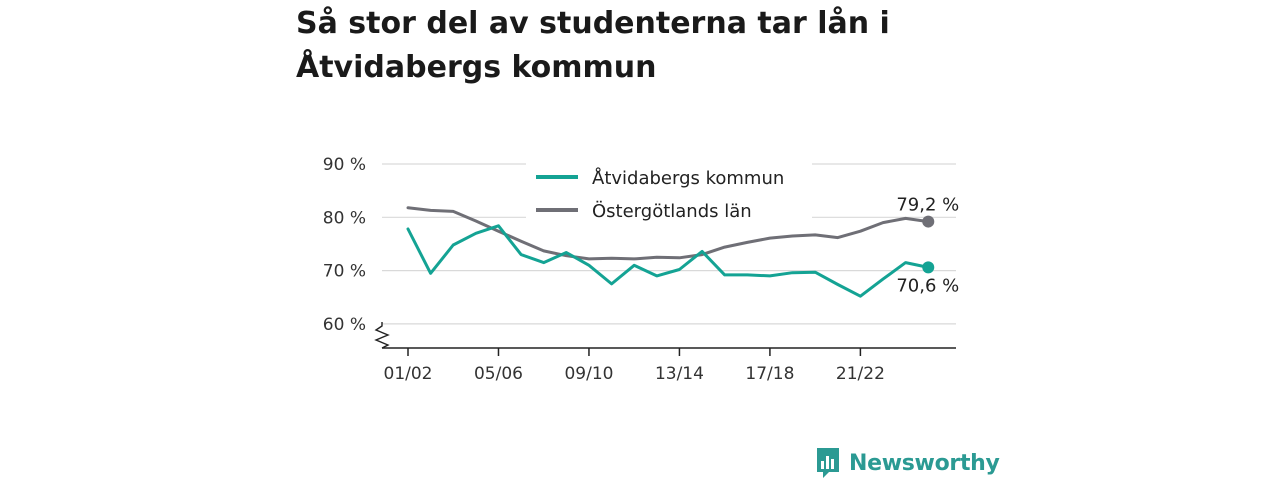 The height and width of the screenshot is (480, 1280). Describe the element at coordinates (688, 178) in the screenshot. I see `legend-label-atvidaberg: Åtvidabergs kommun` at that location.